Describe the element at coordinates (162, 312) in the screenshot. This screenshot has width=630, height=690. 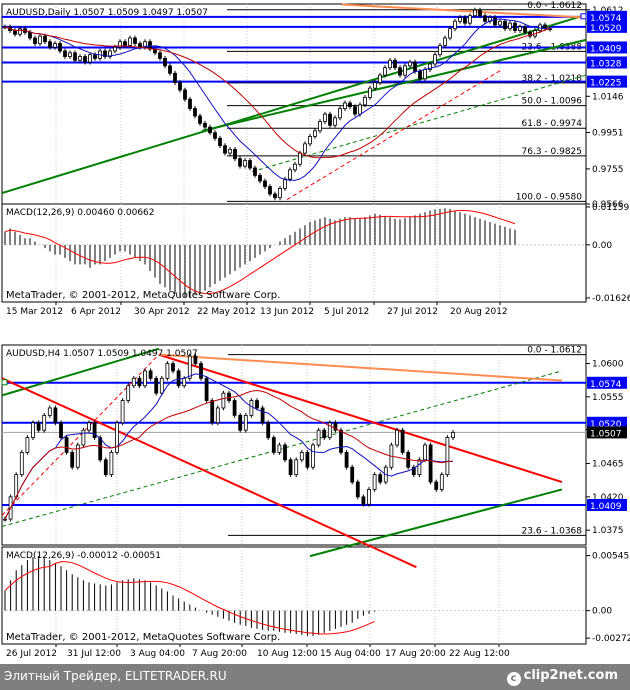
I see `x-tick-label: 30 Apr 2012` at that location.